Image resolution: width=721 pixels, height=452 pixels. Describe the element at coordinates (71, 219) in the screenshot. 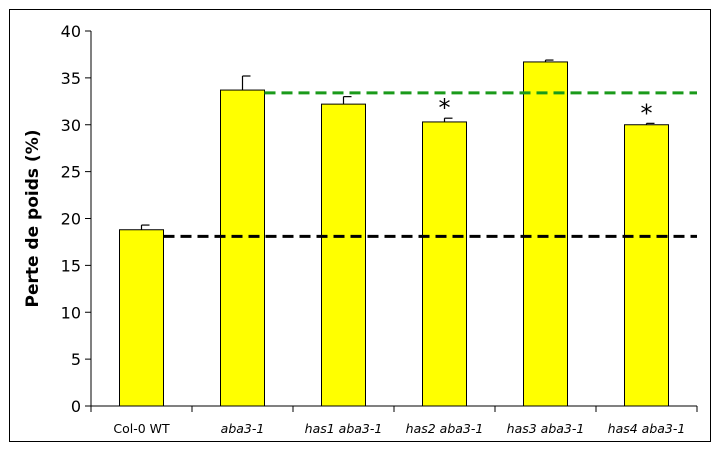

I see `y-tick-label: 20` at that location.